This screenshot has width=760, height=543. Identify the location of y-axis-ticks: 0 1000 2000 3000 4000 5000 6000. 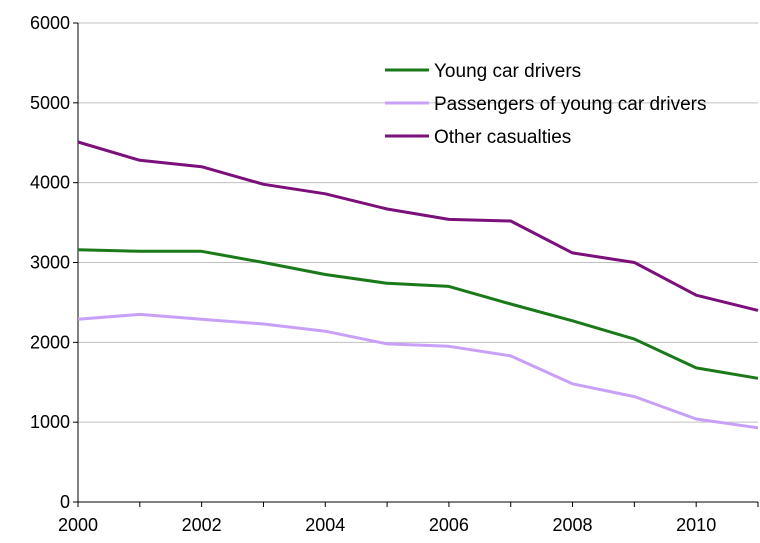
(54, 262).